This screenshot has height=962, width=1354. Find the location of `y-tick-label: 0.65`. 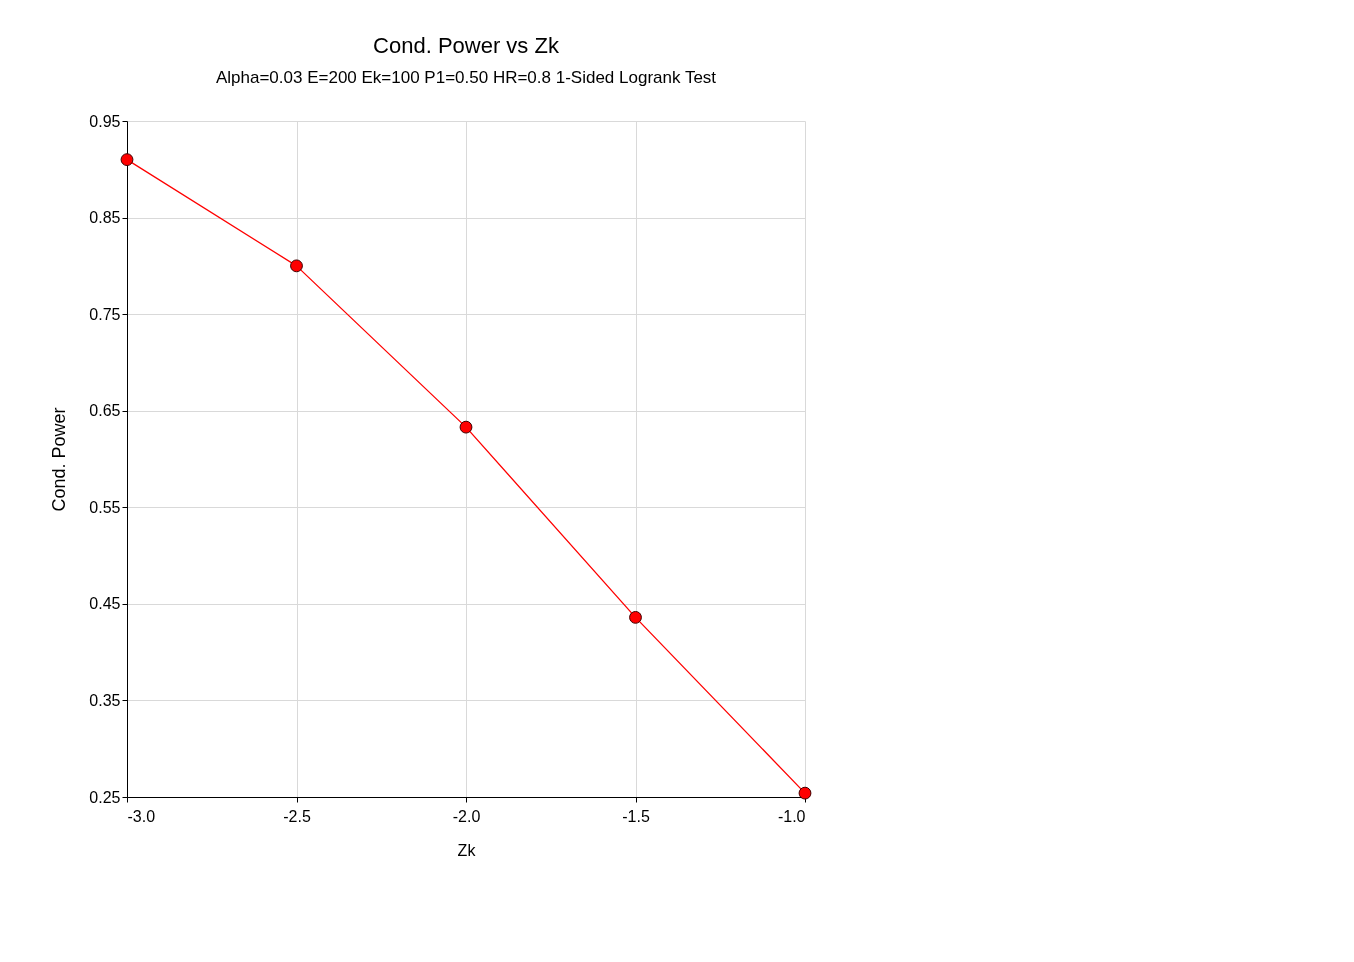

y-tick-label: 0.65 is located at coordinates (105, 411).